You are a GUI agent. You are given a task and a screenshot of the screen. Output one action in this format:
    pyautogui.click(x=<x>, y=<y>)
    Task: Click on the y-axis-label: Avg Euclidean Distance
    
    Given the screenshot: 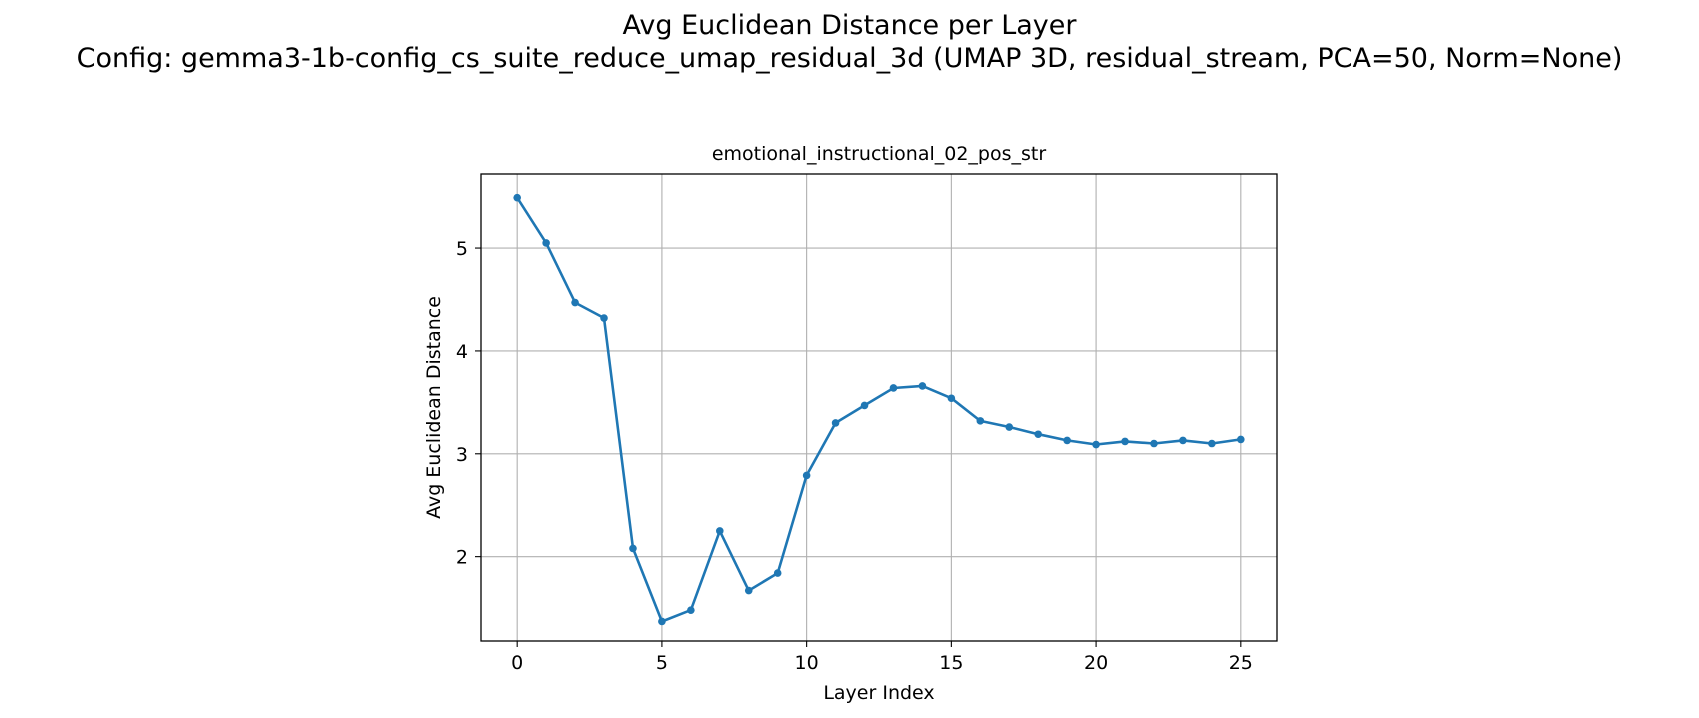 What is the action you would take?
    pyautogui.click(x=434, y=407)
    